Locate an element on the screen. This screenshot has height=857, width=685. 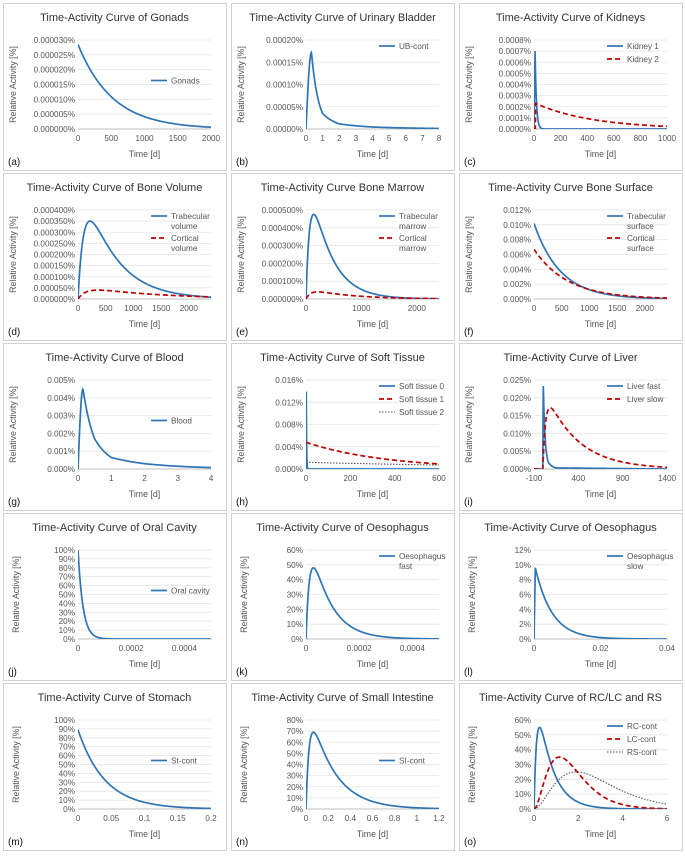
x-tick-label: 1 is located at coordinates (417, 818).